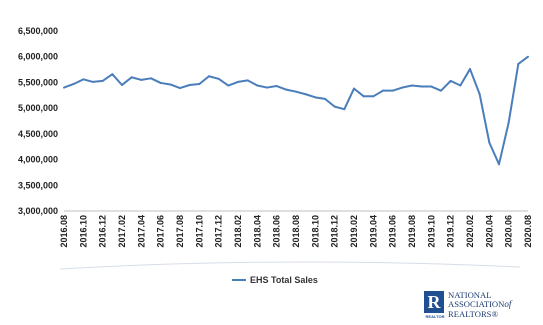 The image size is (543, 325). I want to click on nar-line-3: REALTORS®, so click(473, 313).